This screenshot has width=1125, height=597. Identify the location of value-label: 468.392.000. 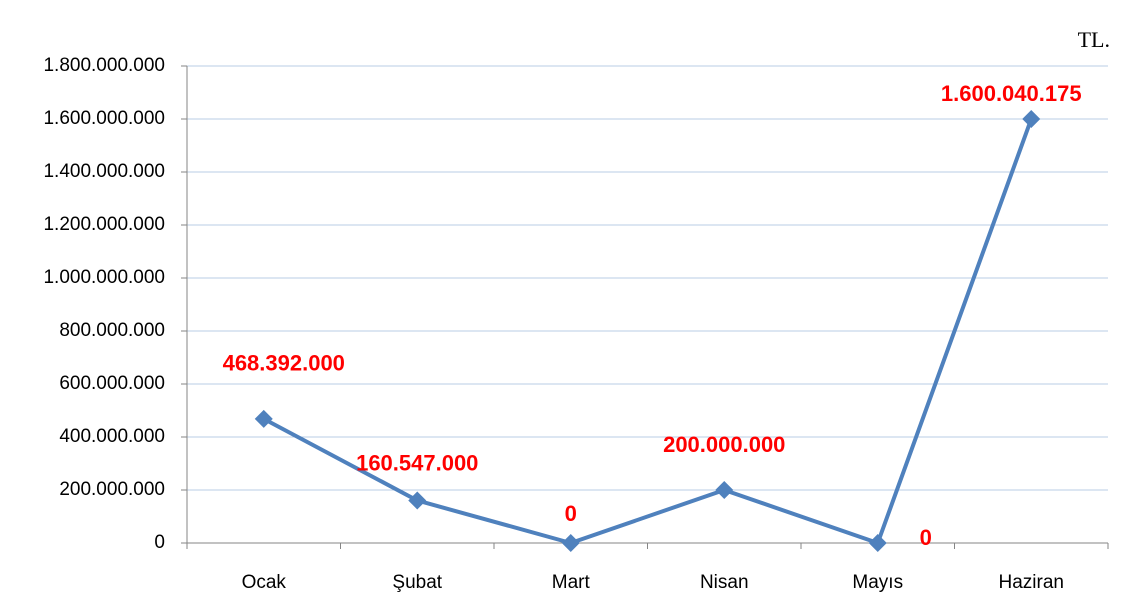
(284, 363).